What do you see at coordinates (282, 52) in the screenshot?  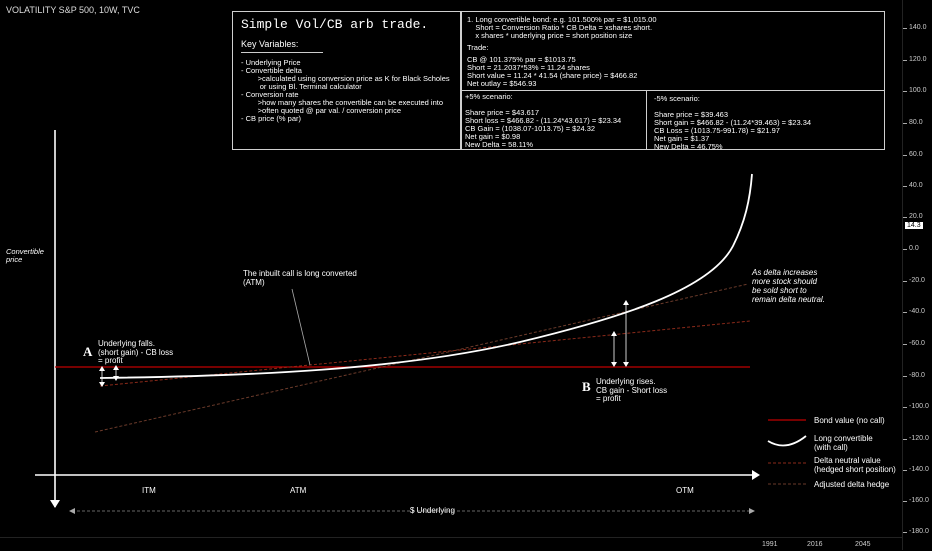 I see `heading-underline` at bounding box center [282, 52].